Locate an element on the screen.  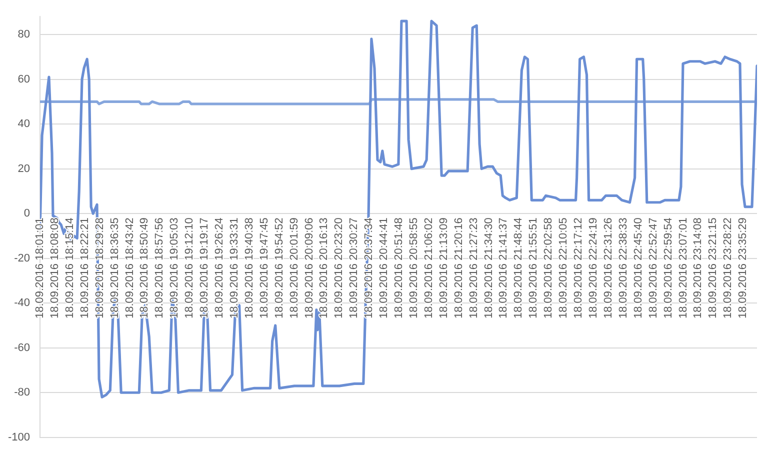
y-tick-label: 40 is located at coordinates (24, 124).